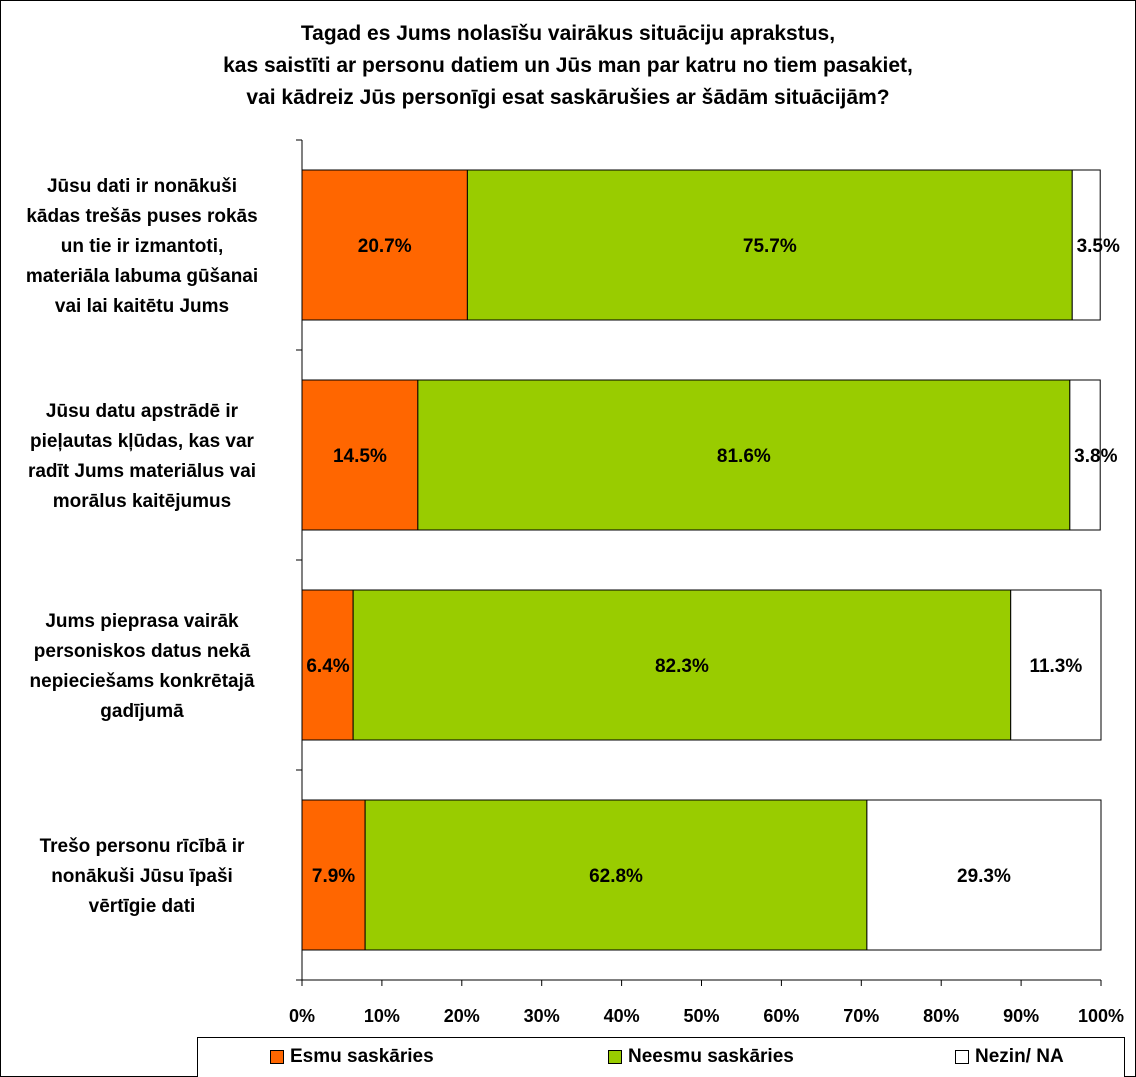  What do you see at coordinates (142, 306) in the screenshot?
I see `category-label: vai lai kaitētu Jums` at bounding box center [142, 306].